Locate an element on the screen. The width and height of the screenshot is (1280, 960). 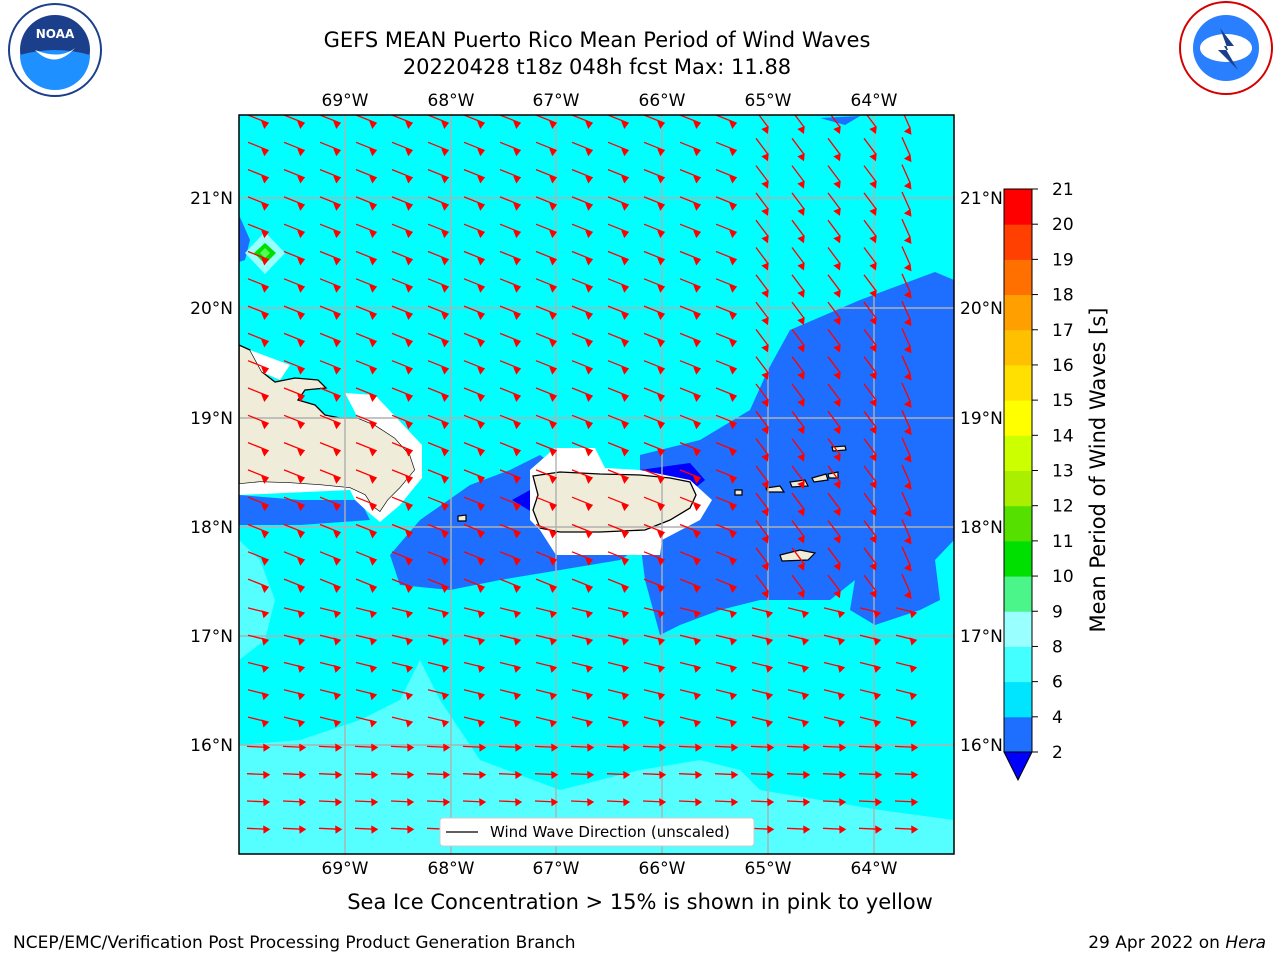
colorbar-tick-label: 6 is located at coordinates (1057, 683).